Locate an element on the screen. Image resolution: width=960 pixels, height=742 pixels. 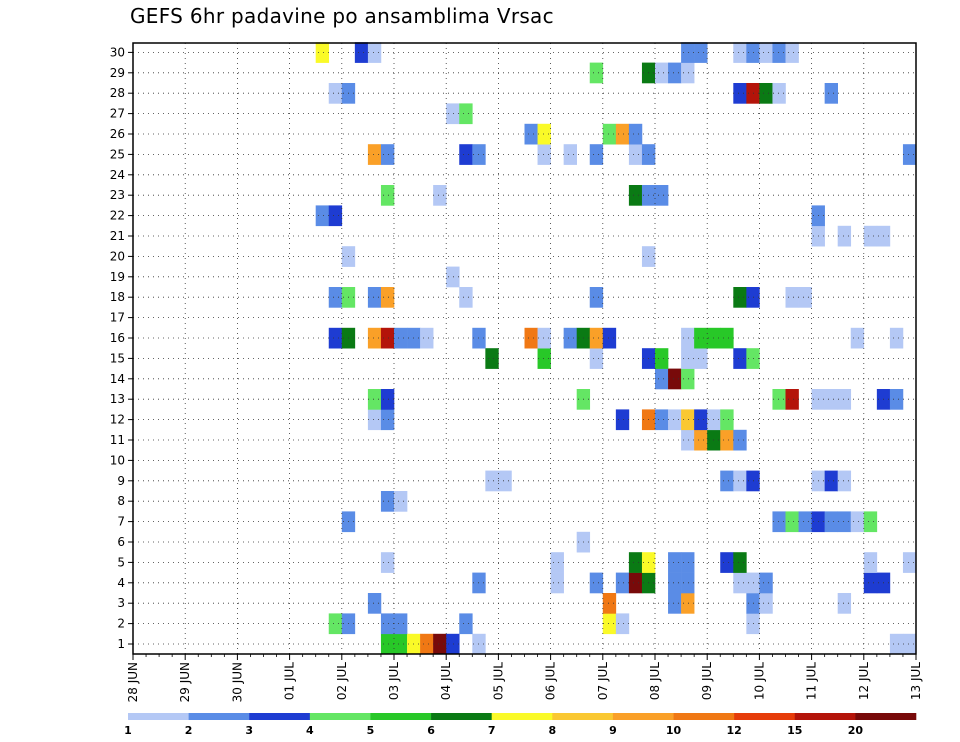
x-tick-label: 06 JUL is located at coordinates (551, 681).